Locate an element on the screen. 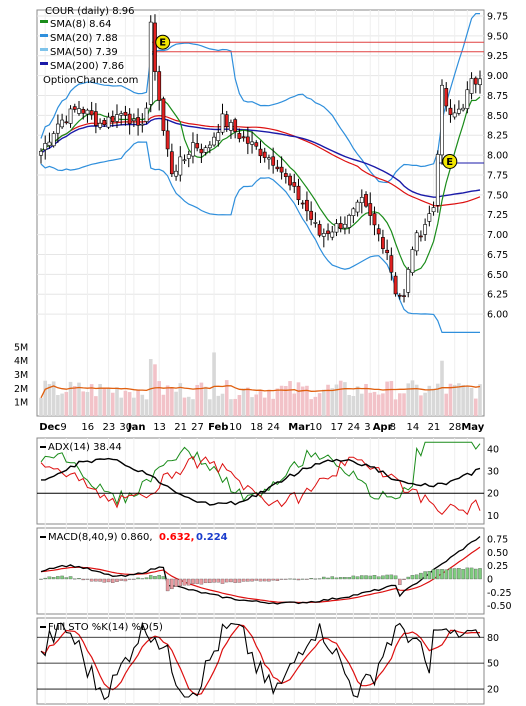 The width and height of the screenshot is (526, 706). earnings-marker-label: E is located at coordinates (162, 43).